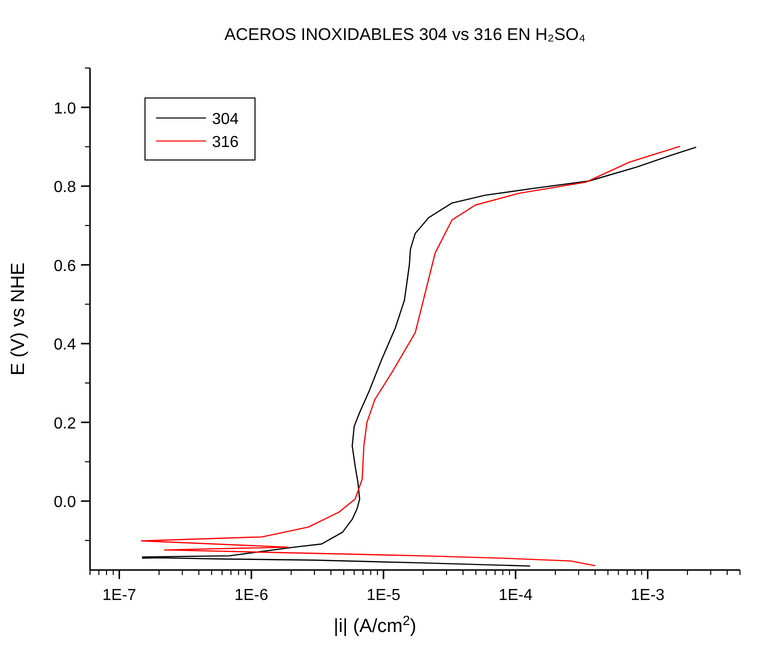 This screenshot has width=757, height=650. I want to click on y-axis-title: E (V) vs NHE, so click(18, 319).